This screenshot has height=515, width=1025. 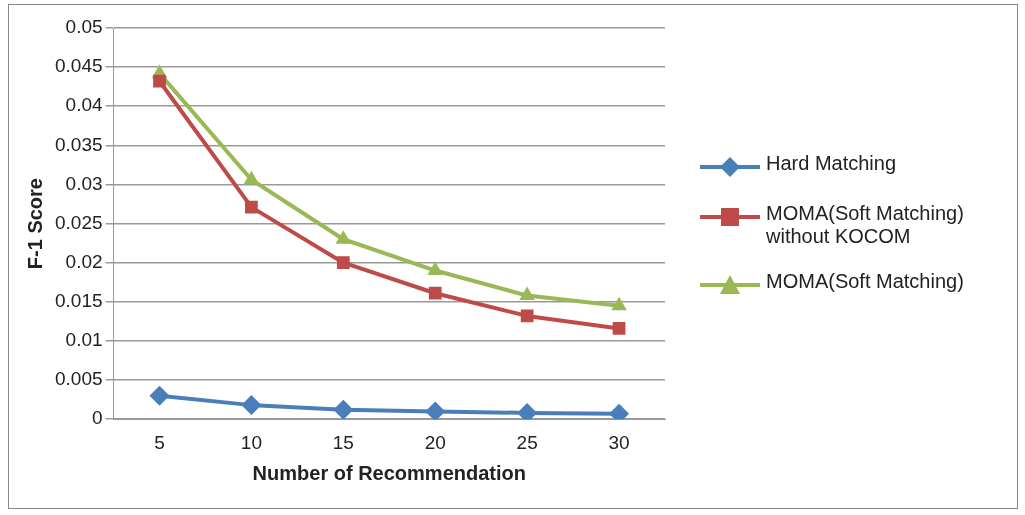 I want to click on x-tick-label: 30, so click(x=619, y=442).